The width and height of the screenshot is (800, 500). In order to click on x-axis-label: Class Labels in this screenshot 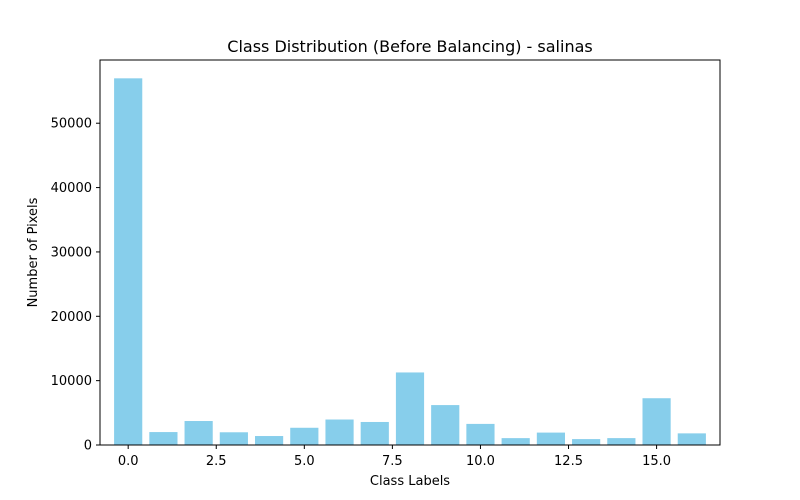, I will do `click(410, 481)`.